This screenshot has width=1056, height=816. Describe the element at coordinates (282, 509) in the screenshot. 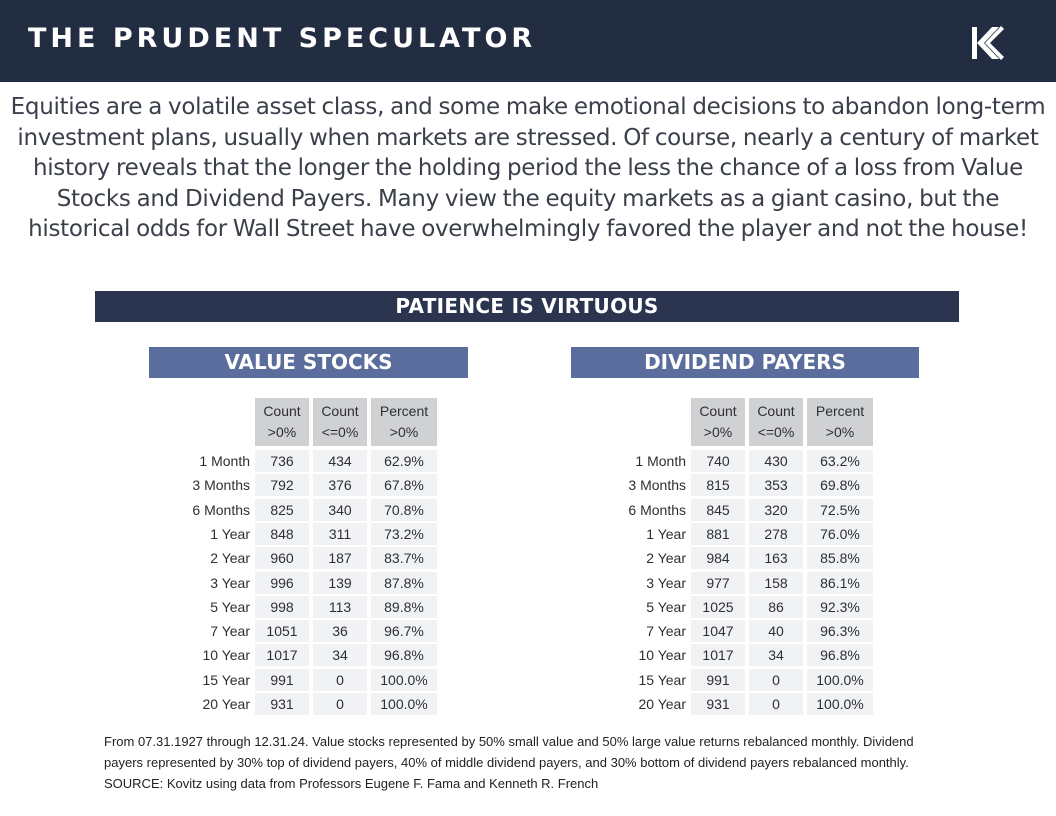

I see `table-cell: 825` at that location.